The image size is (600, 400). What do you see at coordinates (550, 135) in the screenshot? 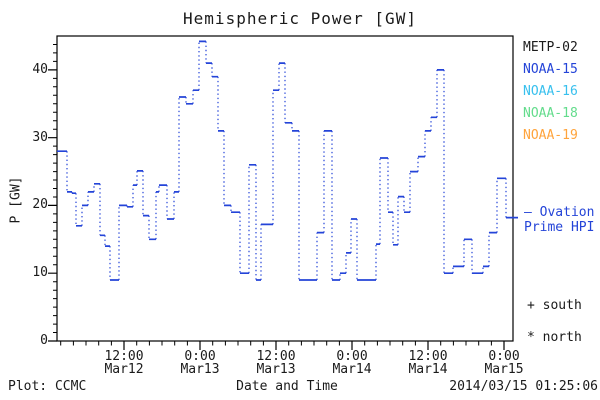
I see `legend-item-noaa-19: NOAA-19` at bounding box center [550, 135].